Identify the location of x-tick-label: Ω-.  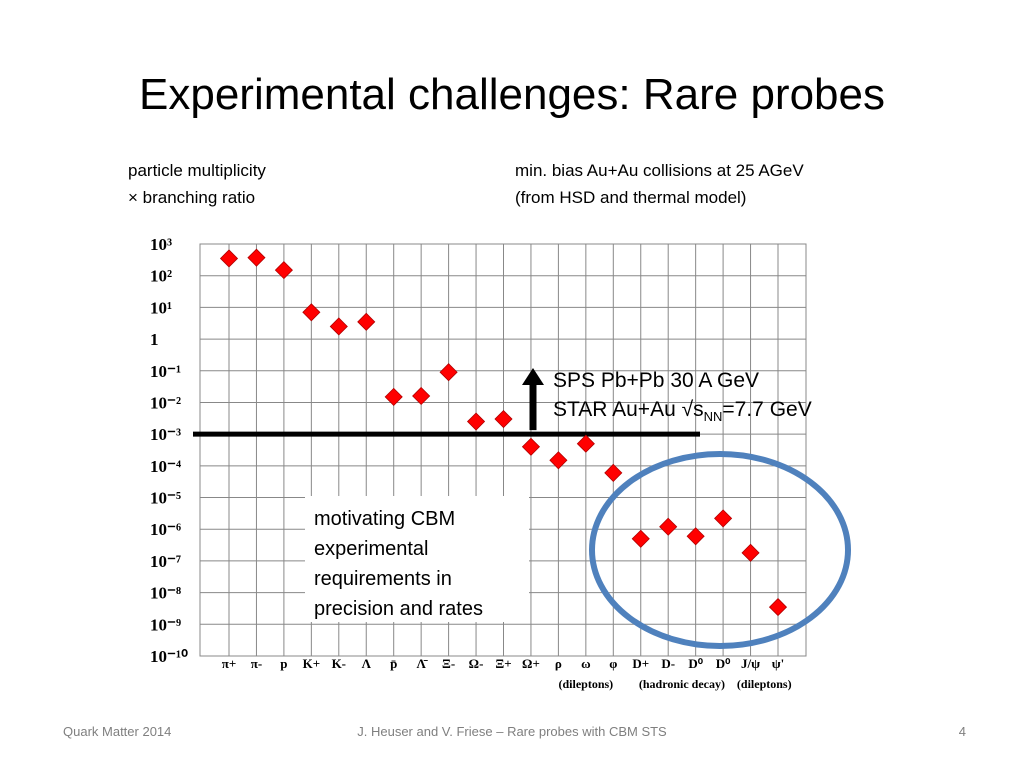
(476, 663).